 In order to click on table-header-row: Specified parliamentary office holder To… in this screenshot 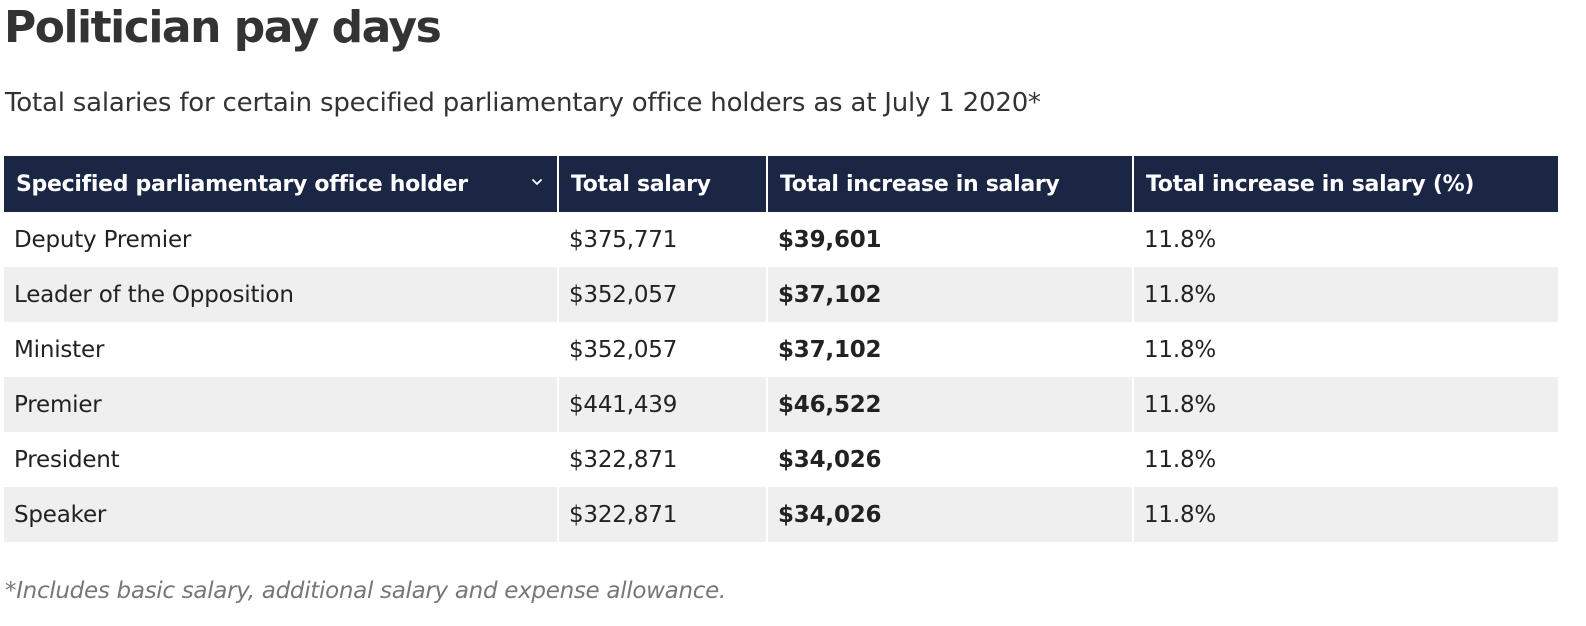, I will do `click(781, 184)`.